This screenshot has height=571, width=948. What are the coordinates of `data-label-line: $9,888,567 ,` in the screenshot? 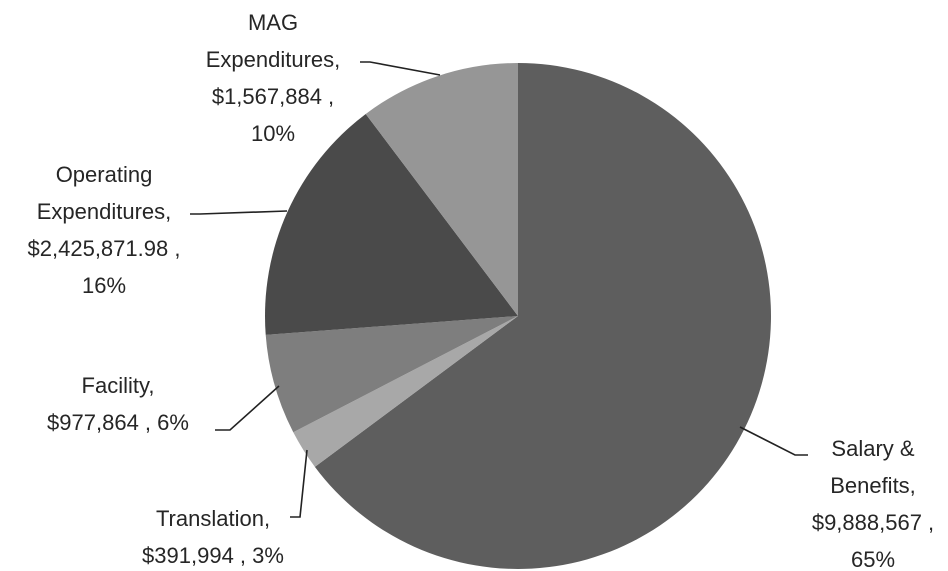 It's located at (873, 522).